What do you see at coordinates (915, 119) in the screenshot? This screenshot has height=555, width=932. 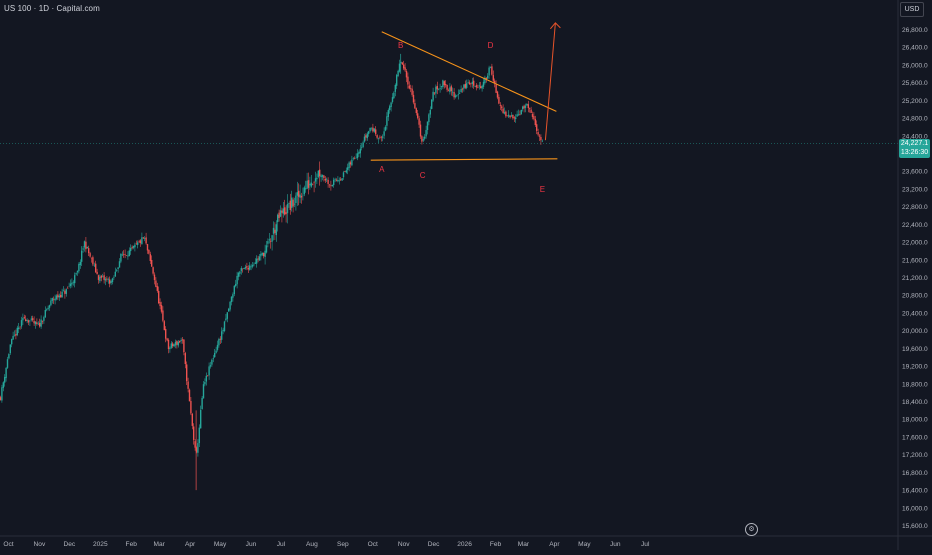 I see `price-tick-label: 24,800.0` at bounding box center [915, 119].